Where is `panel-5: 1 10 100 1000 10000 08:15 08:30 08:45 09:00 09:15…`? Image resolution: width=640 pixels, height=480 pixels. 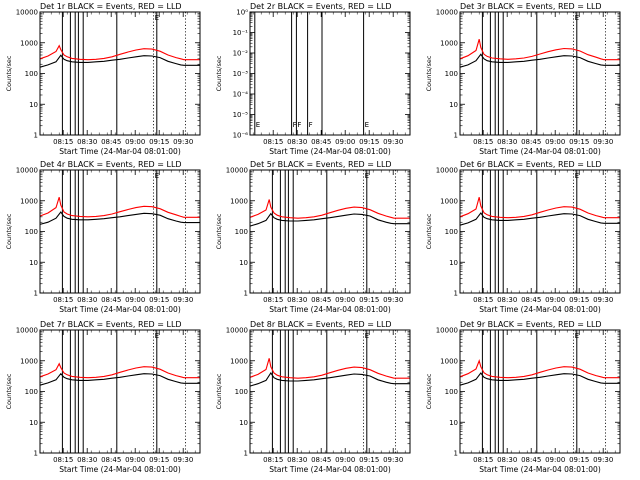 panel-5: 1 10 100 1000 10000 08:15 08:30 08:45 09:00 09:15… is located at coordinates (313, 237).